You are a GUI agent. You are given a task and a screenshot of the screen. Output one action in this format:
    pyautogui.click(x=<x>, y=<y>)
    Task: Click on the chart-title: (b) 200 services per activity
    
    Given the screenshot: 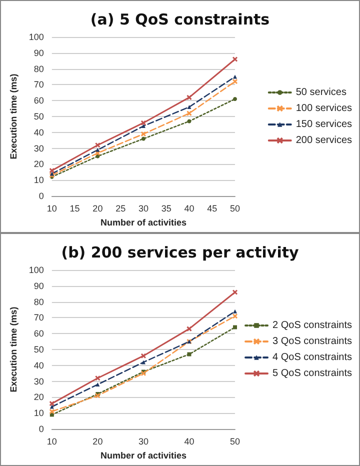 What is the action you would take?
    pyautogui.click(x=180, y=253)
    